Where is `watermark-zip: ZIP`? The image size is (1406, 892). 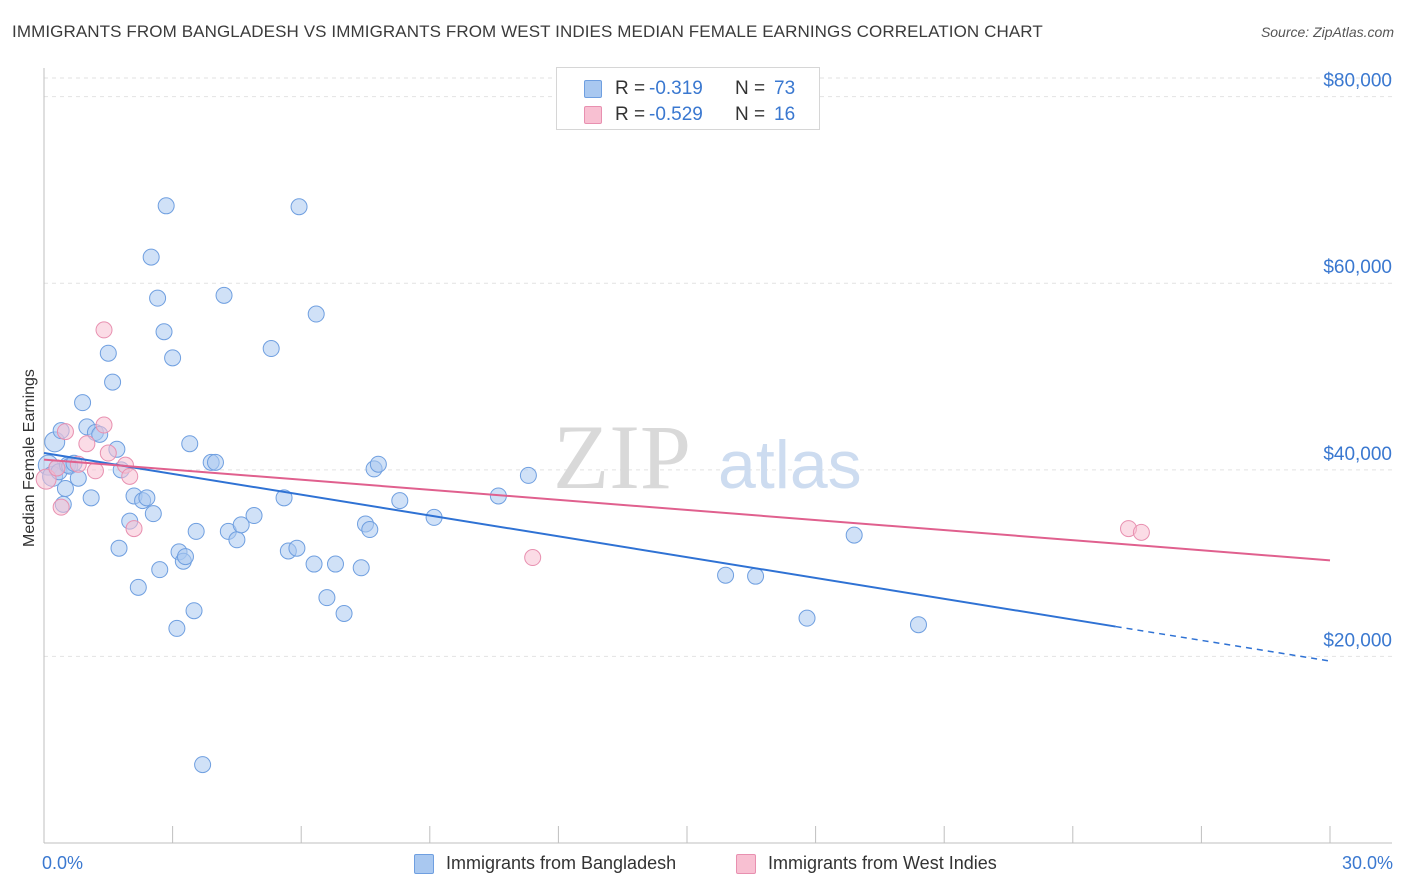 watermark-zip: ZIP is located at coordinates (622, 457).